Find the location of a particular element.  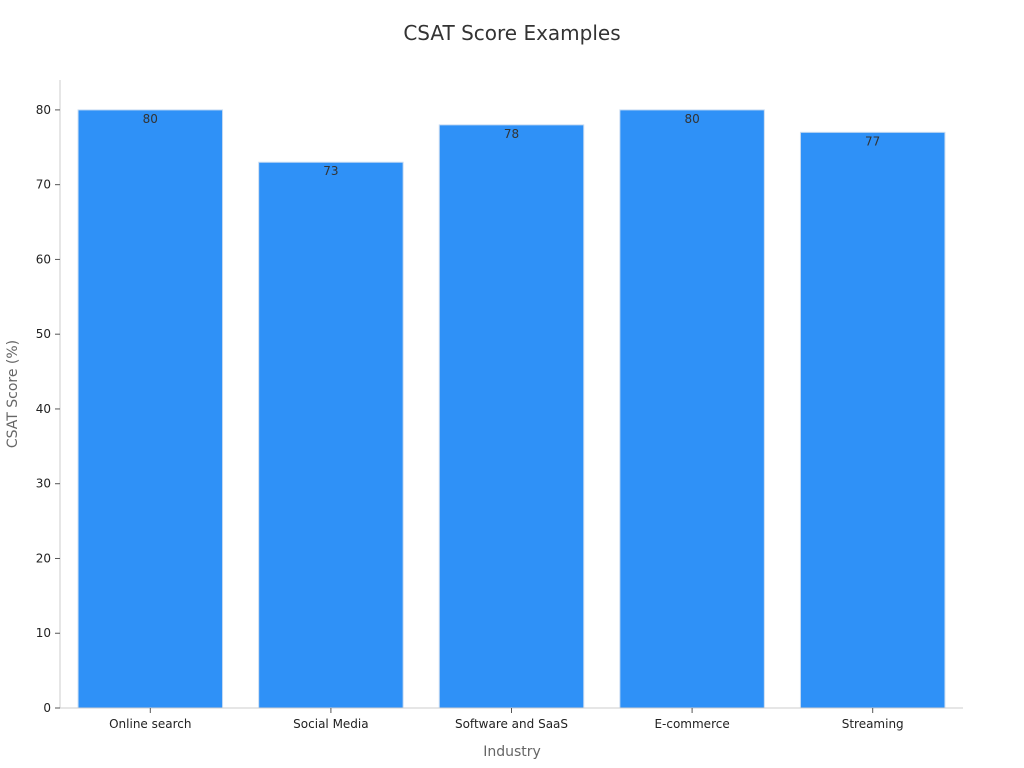

x-tick-label: E-commerce is located at coordinates (691, 724).